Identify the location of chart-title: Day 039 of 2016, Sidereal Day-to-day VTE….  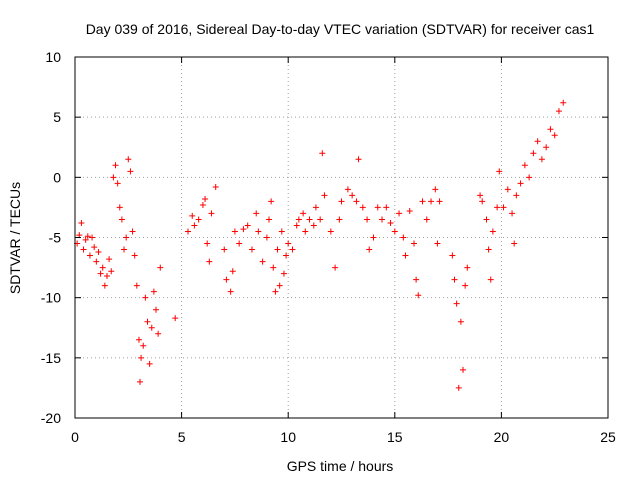
(340, 29).